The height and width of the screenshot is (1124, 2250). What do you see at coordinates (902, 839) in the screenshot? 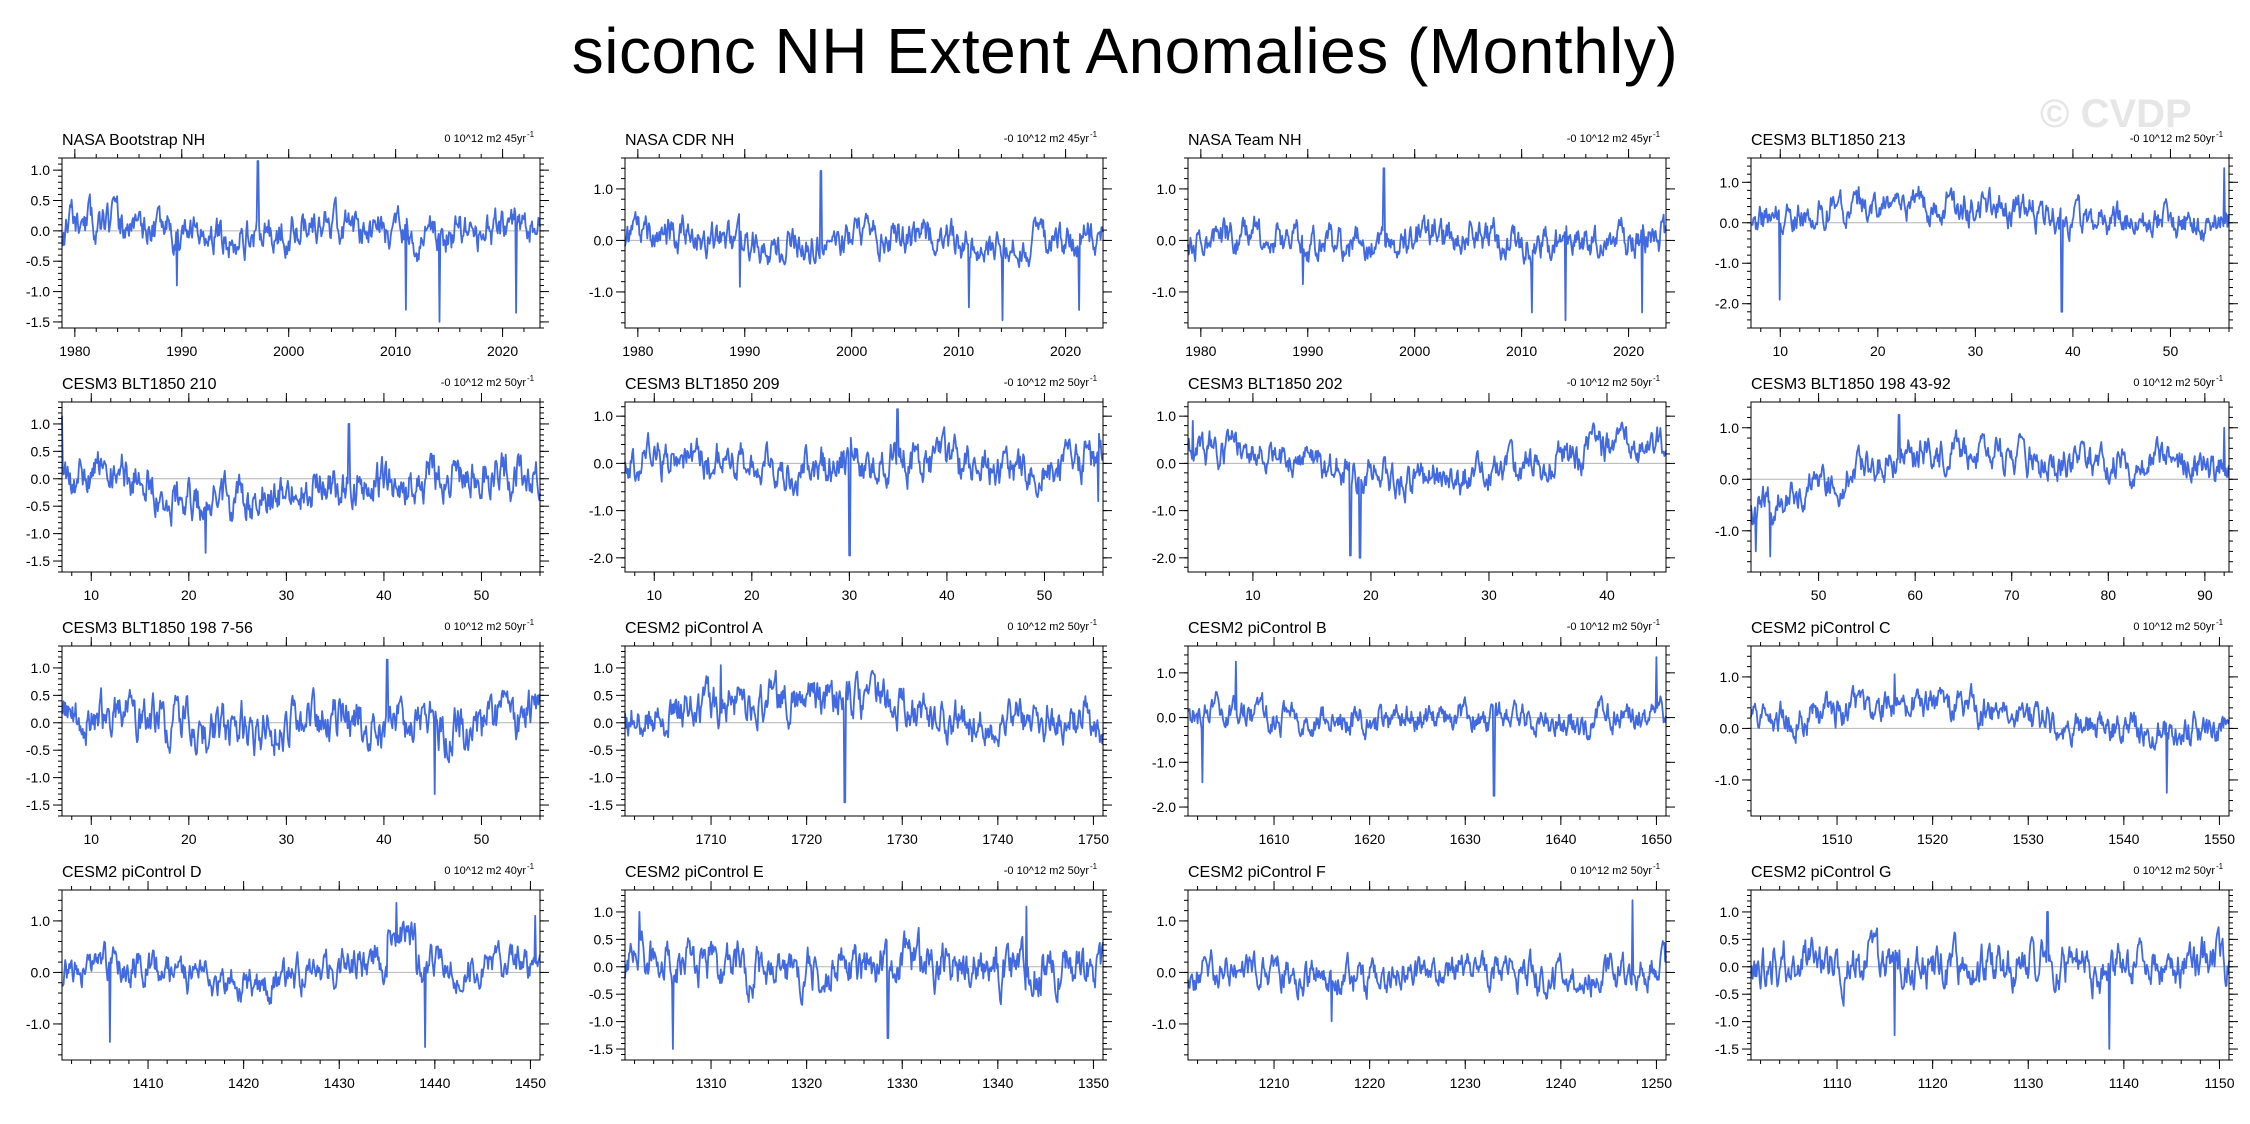
I see `x-tick-label: 1730` at bounding box center [902, 839].